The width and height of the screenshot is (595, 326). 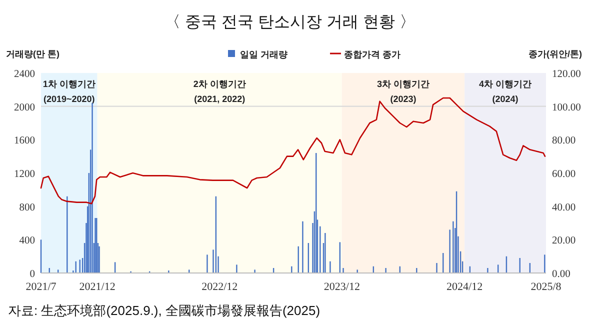 I want to click on y2-tick-label: 60.00, so click(x=564, y=174).